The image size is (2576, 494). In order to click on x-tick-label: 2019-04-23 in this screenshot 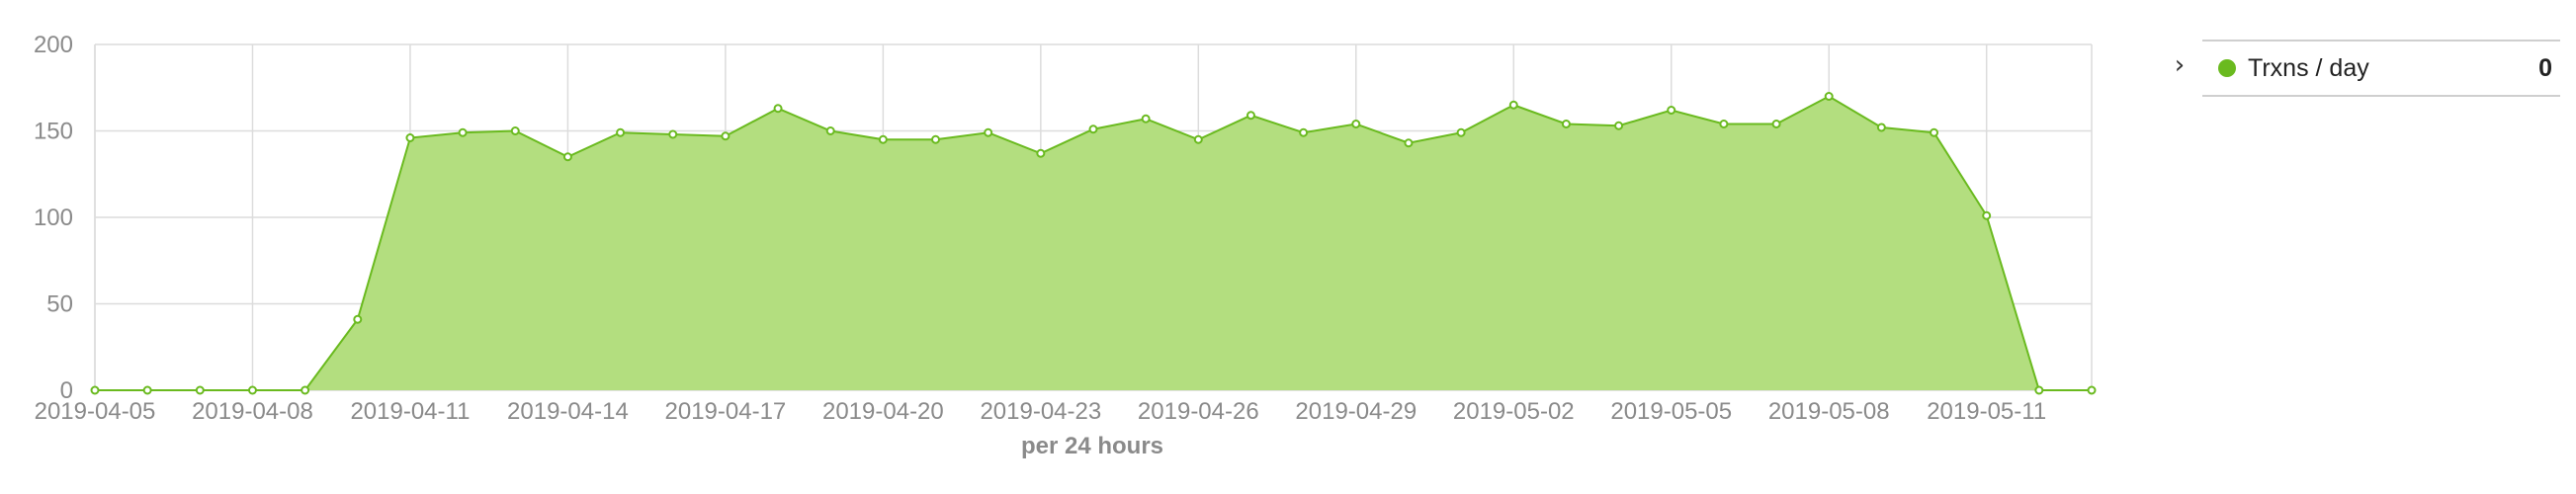, I will do `click(1040, 411)`.